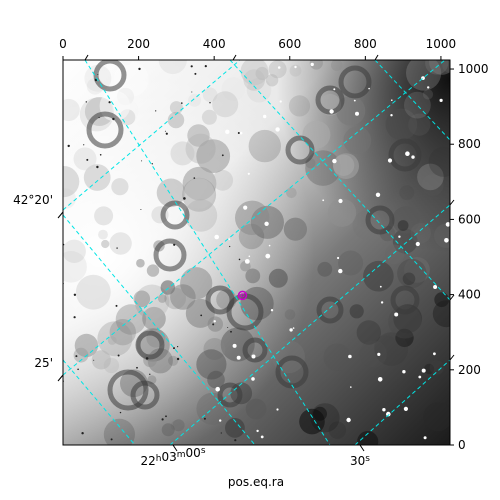  What do you see at coordinates (462, 445) in the screenshot?
I see `right-tick-label: 0` at bounding box center [462, 445].